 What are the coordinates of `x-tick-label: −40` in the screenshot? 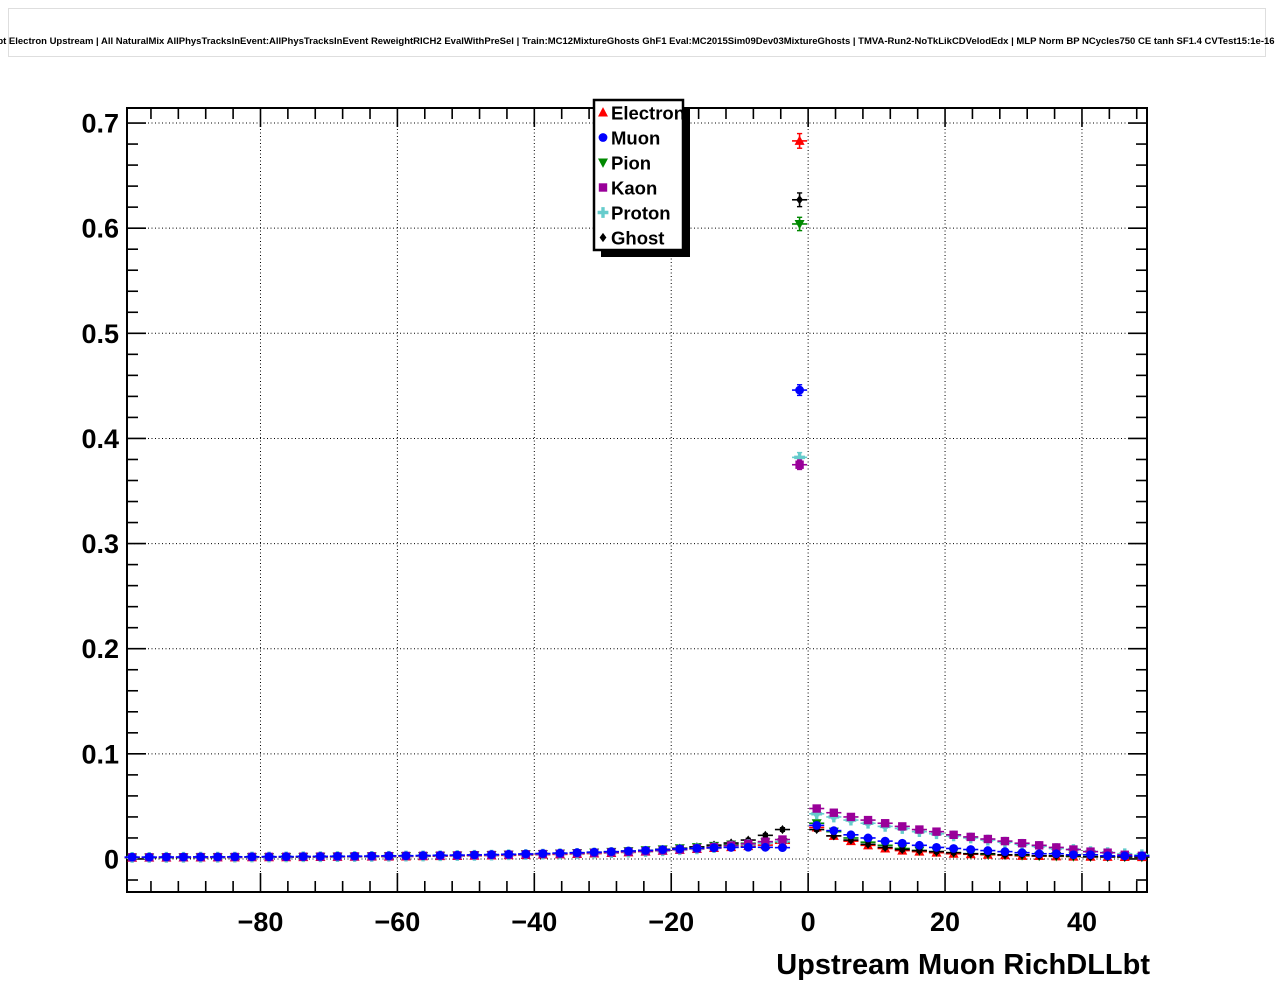 It's located at (534, 922).